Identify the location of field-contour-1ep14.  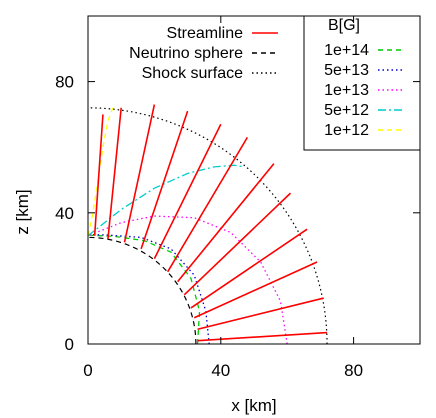
(144, 289).